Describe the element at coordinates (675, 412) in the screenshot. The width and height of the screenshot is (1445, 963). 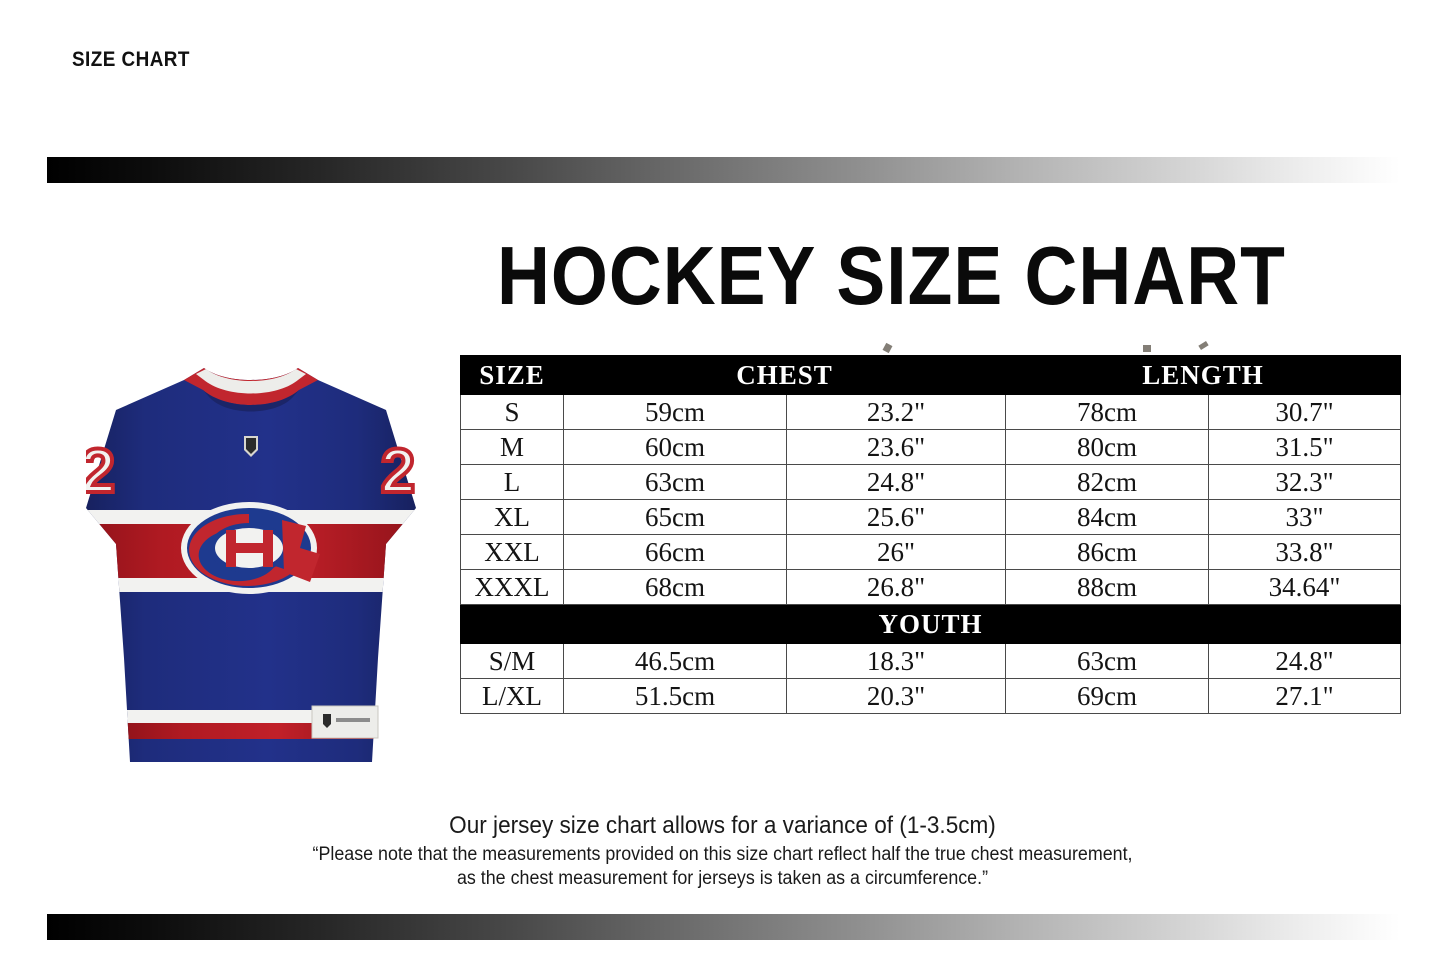
I see `cell-chest-cm: 59cm` at that location.